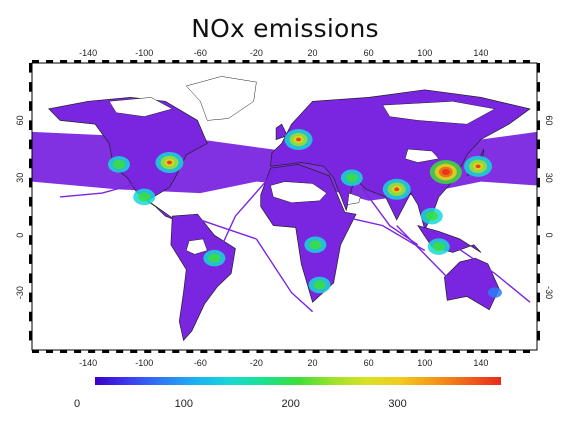  Describe the element at coordinates (313, 53) in the screenshot. I see `x-tick-top: 20` at that location.